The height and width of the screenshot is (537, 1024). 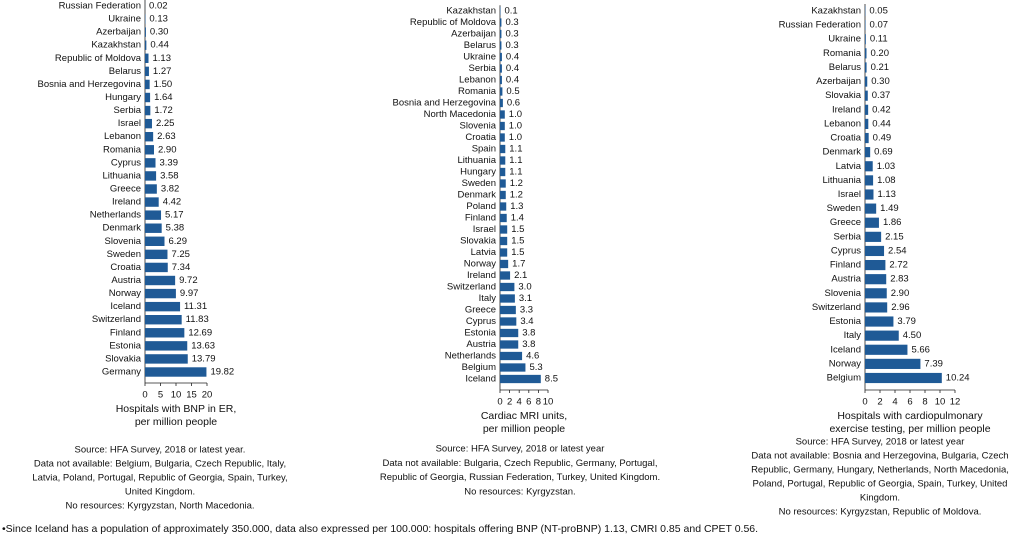 What do you see at coordinates (476, 195) in the screenshot?
I see `category-label: Denmark` at bounding box center [476, 195].